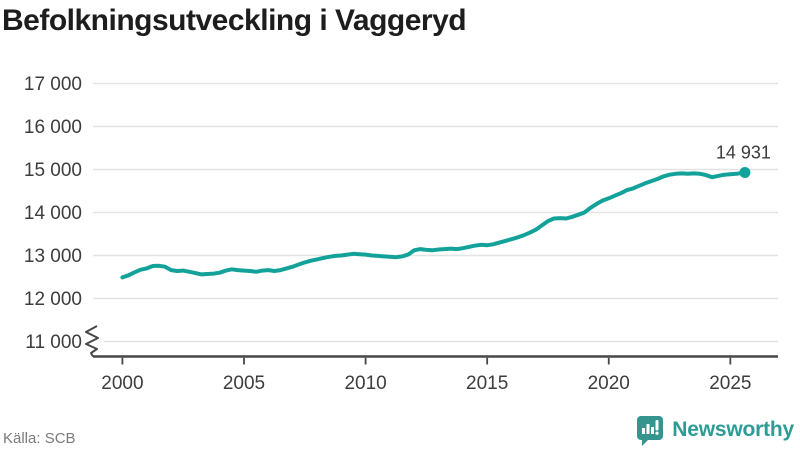 The image size is (800, 450). What do you see at coordinates (53, 213) in the screenshot?
I see `y-axis-tick-label: 14 000` at bounding box center [53, 213].